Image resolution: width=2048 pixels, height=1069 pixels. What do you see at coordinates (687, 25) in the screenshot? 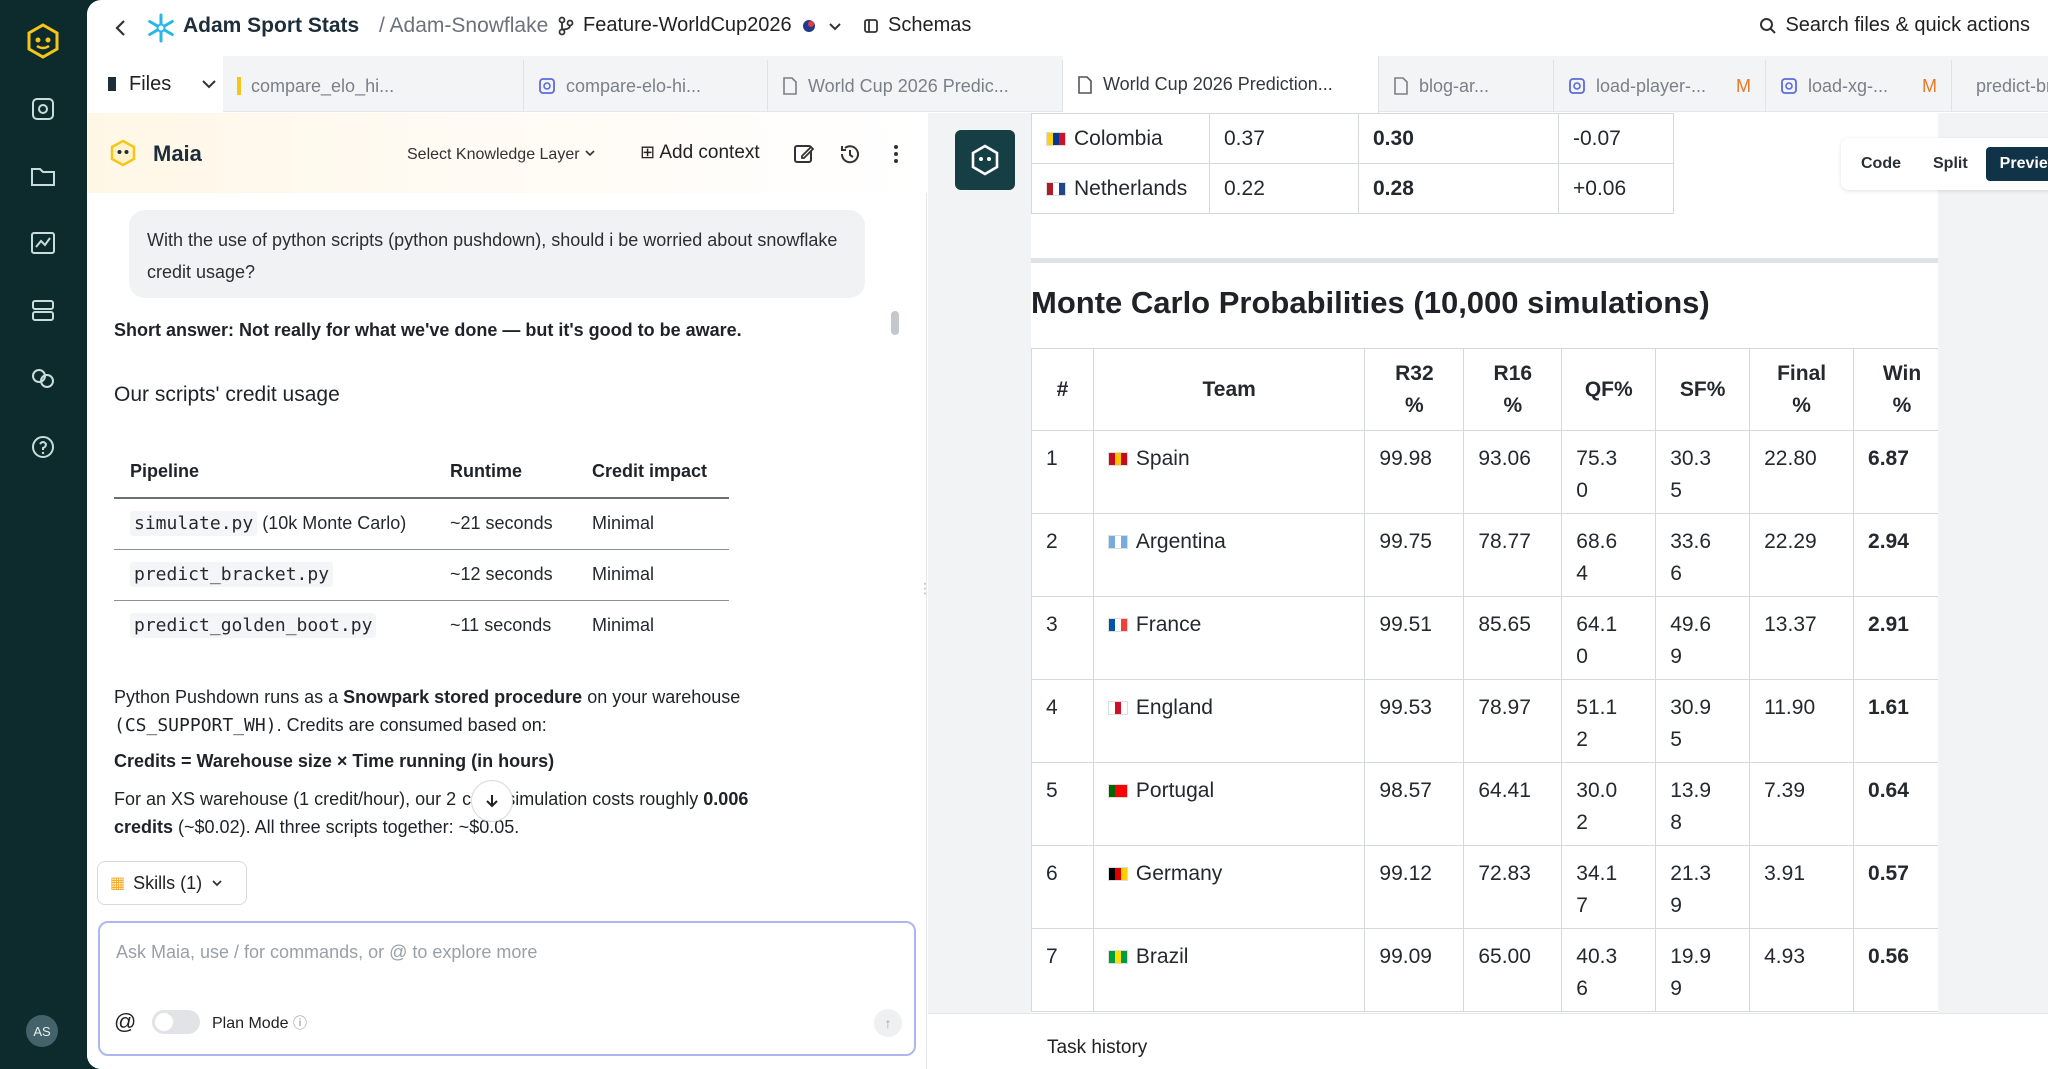
I see `branch-name: Feature-WorldCup2026` at bounding box center [687, 25].